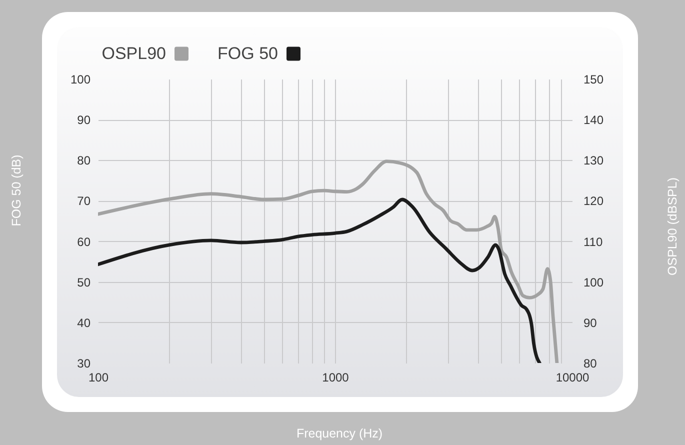 The height and width of the screenshot is (445, 685). Describe the element at coordinates (84, 120) in the screenshot. I see `y-tick-label: 90` at that location.